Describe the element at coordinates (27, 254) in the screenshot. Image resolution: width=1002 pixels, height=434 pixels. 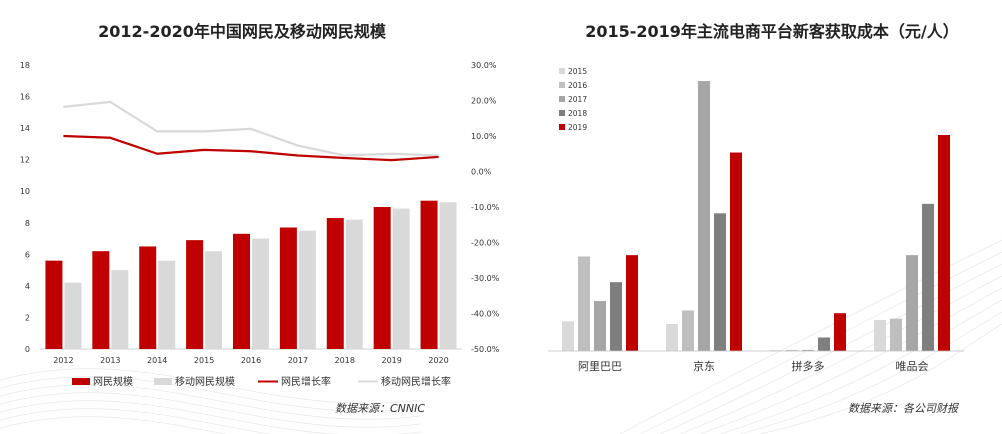
I see `left-tick-label: 6` at that location.